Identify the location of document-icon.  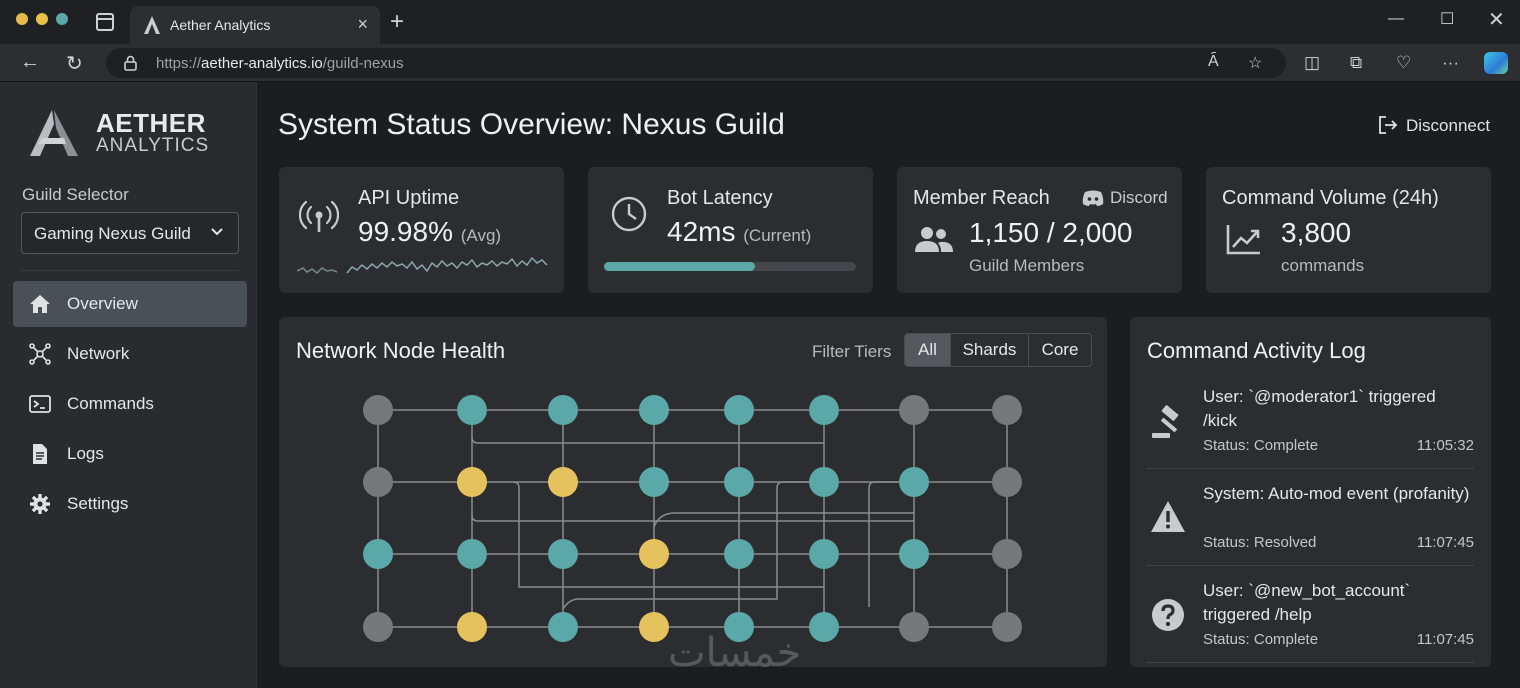
(40, 454).